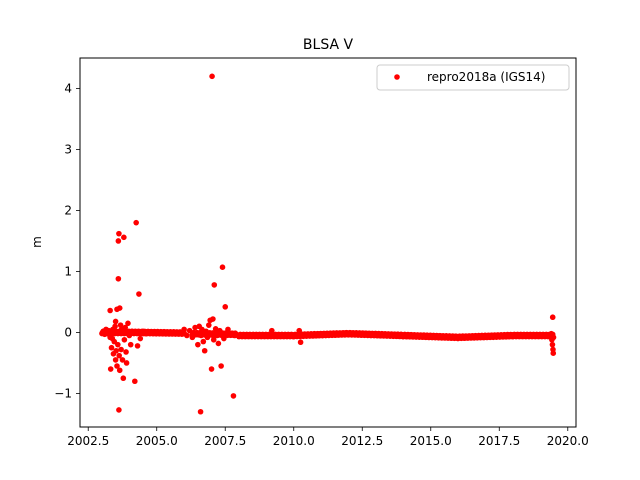 The width and height of the screenshot is (640, 480). I want to click on y-tick-label: 1, so click(68, 271).